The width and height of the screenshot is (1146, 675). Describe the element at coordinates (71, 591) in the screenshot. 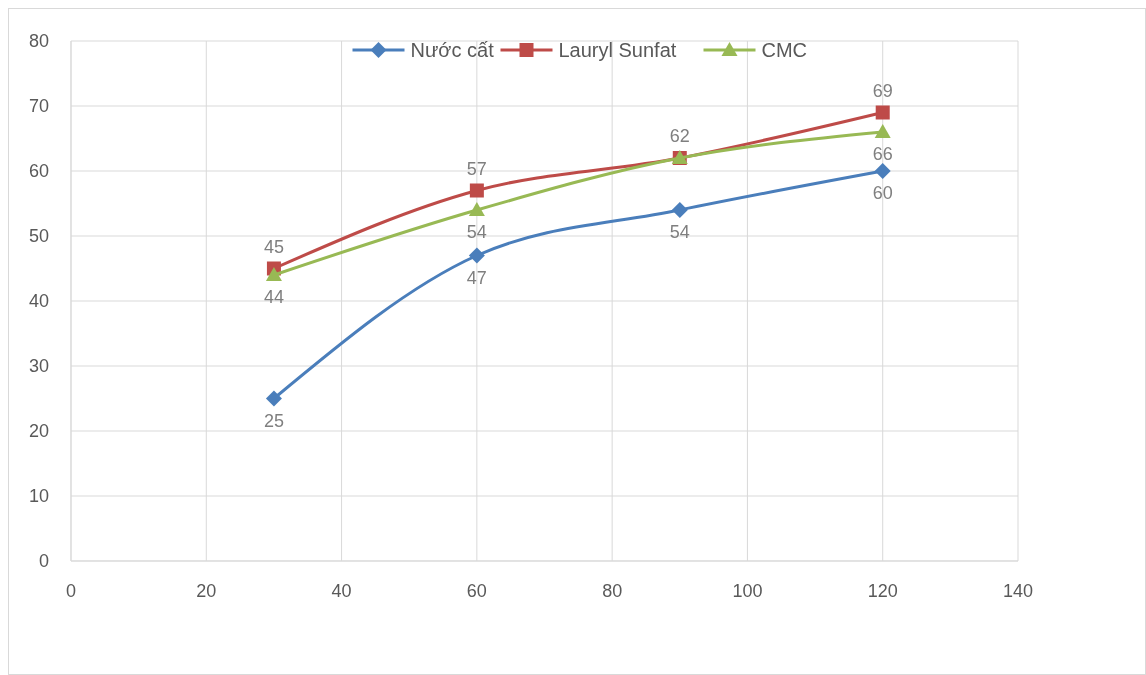

I see `x-tick-label: 0` at that location.